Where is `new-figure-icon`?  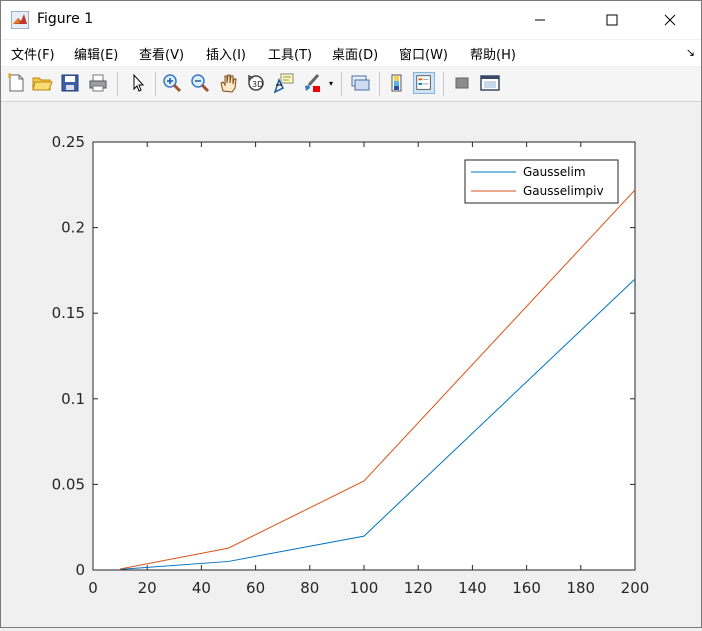 new-figure-icon is located at coordinates (16, 83).